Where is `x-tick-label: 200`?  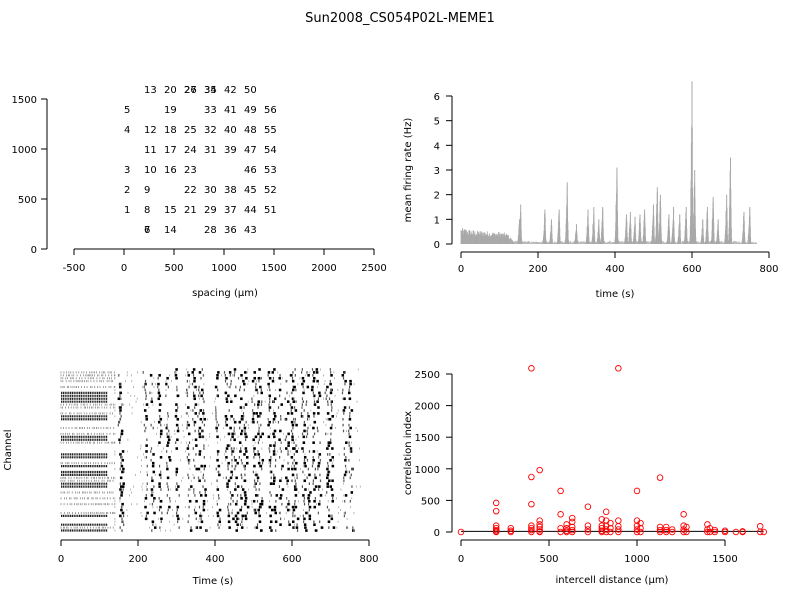
x-tick-label: 200 is located at coordinates (137, 559).